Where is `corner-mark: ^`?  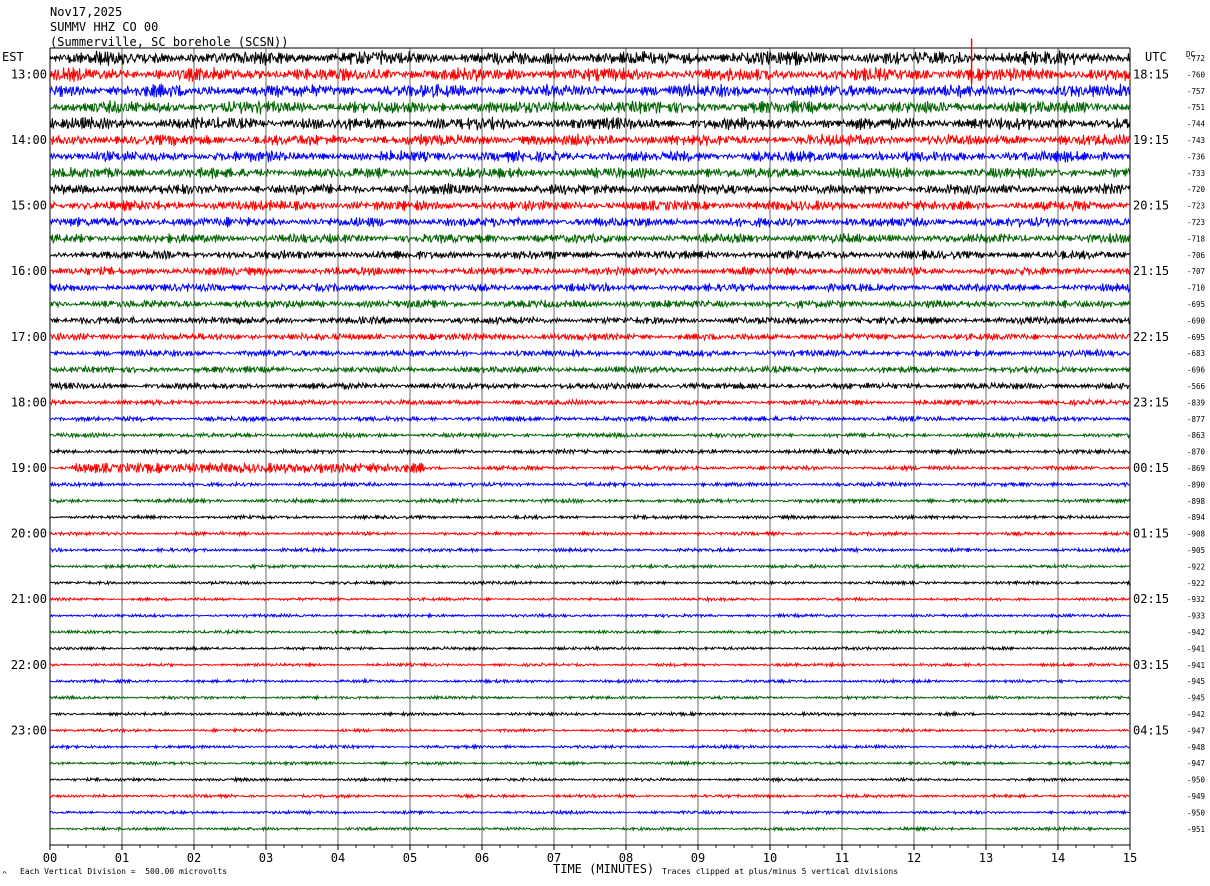 corner-mark: ^ is located at coordinates (4, 874).